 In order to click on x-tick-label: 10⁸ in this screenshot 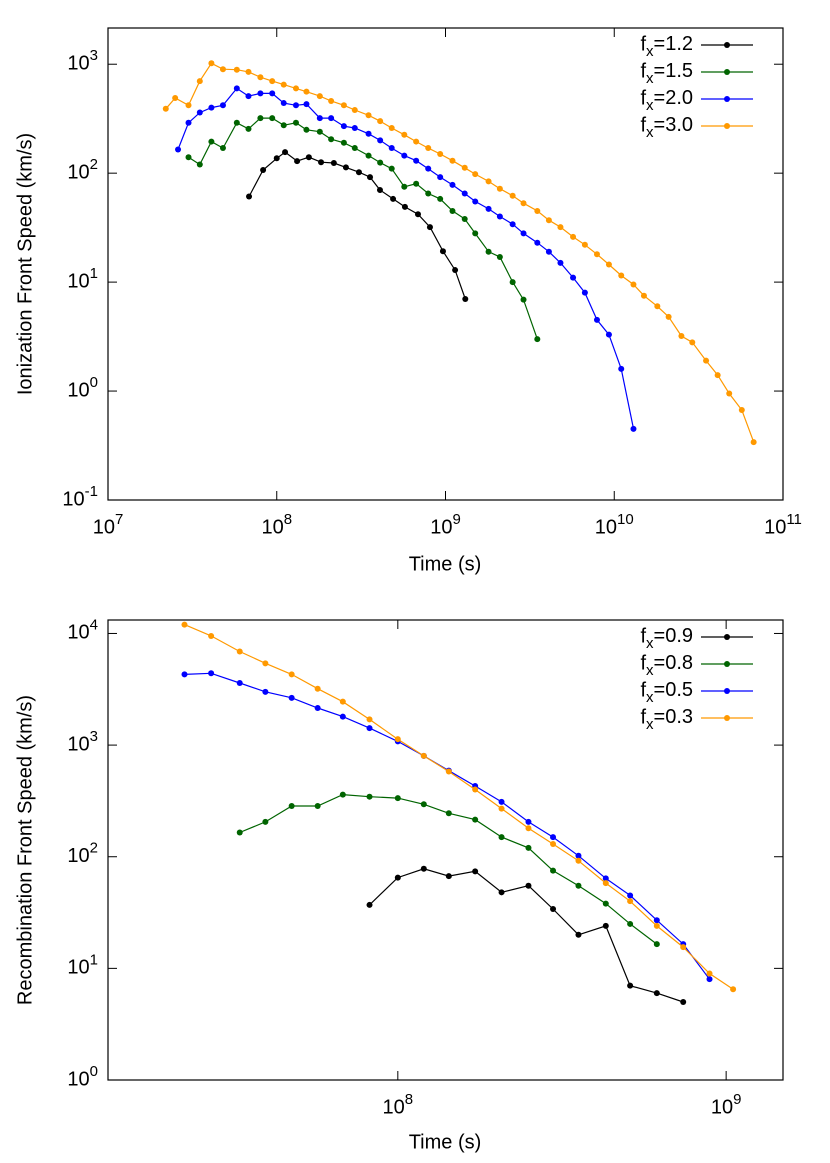, I will do `click(276, 524)`.